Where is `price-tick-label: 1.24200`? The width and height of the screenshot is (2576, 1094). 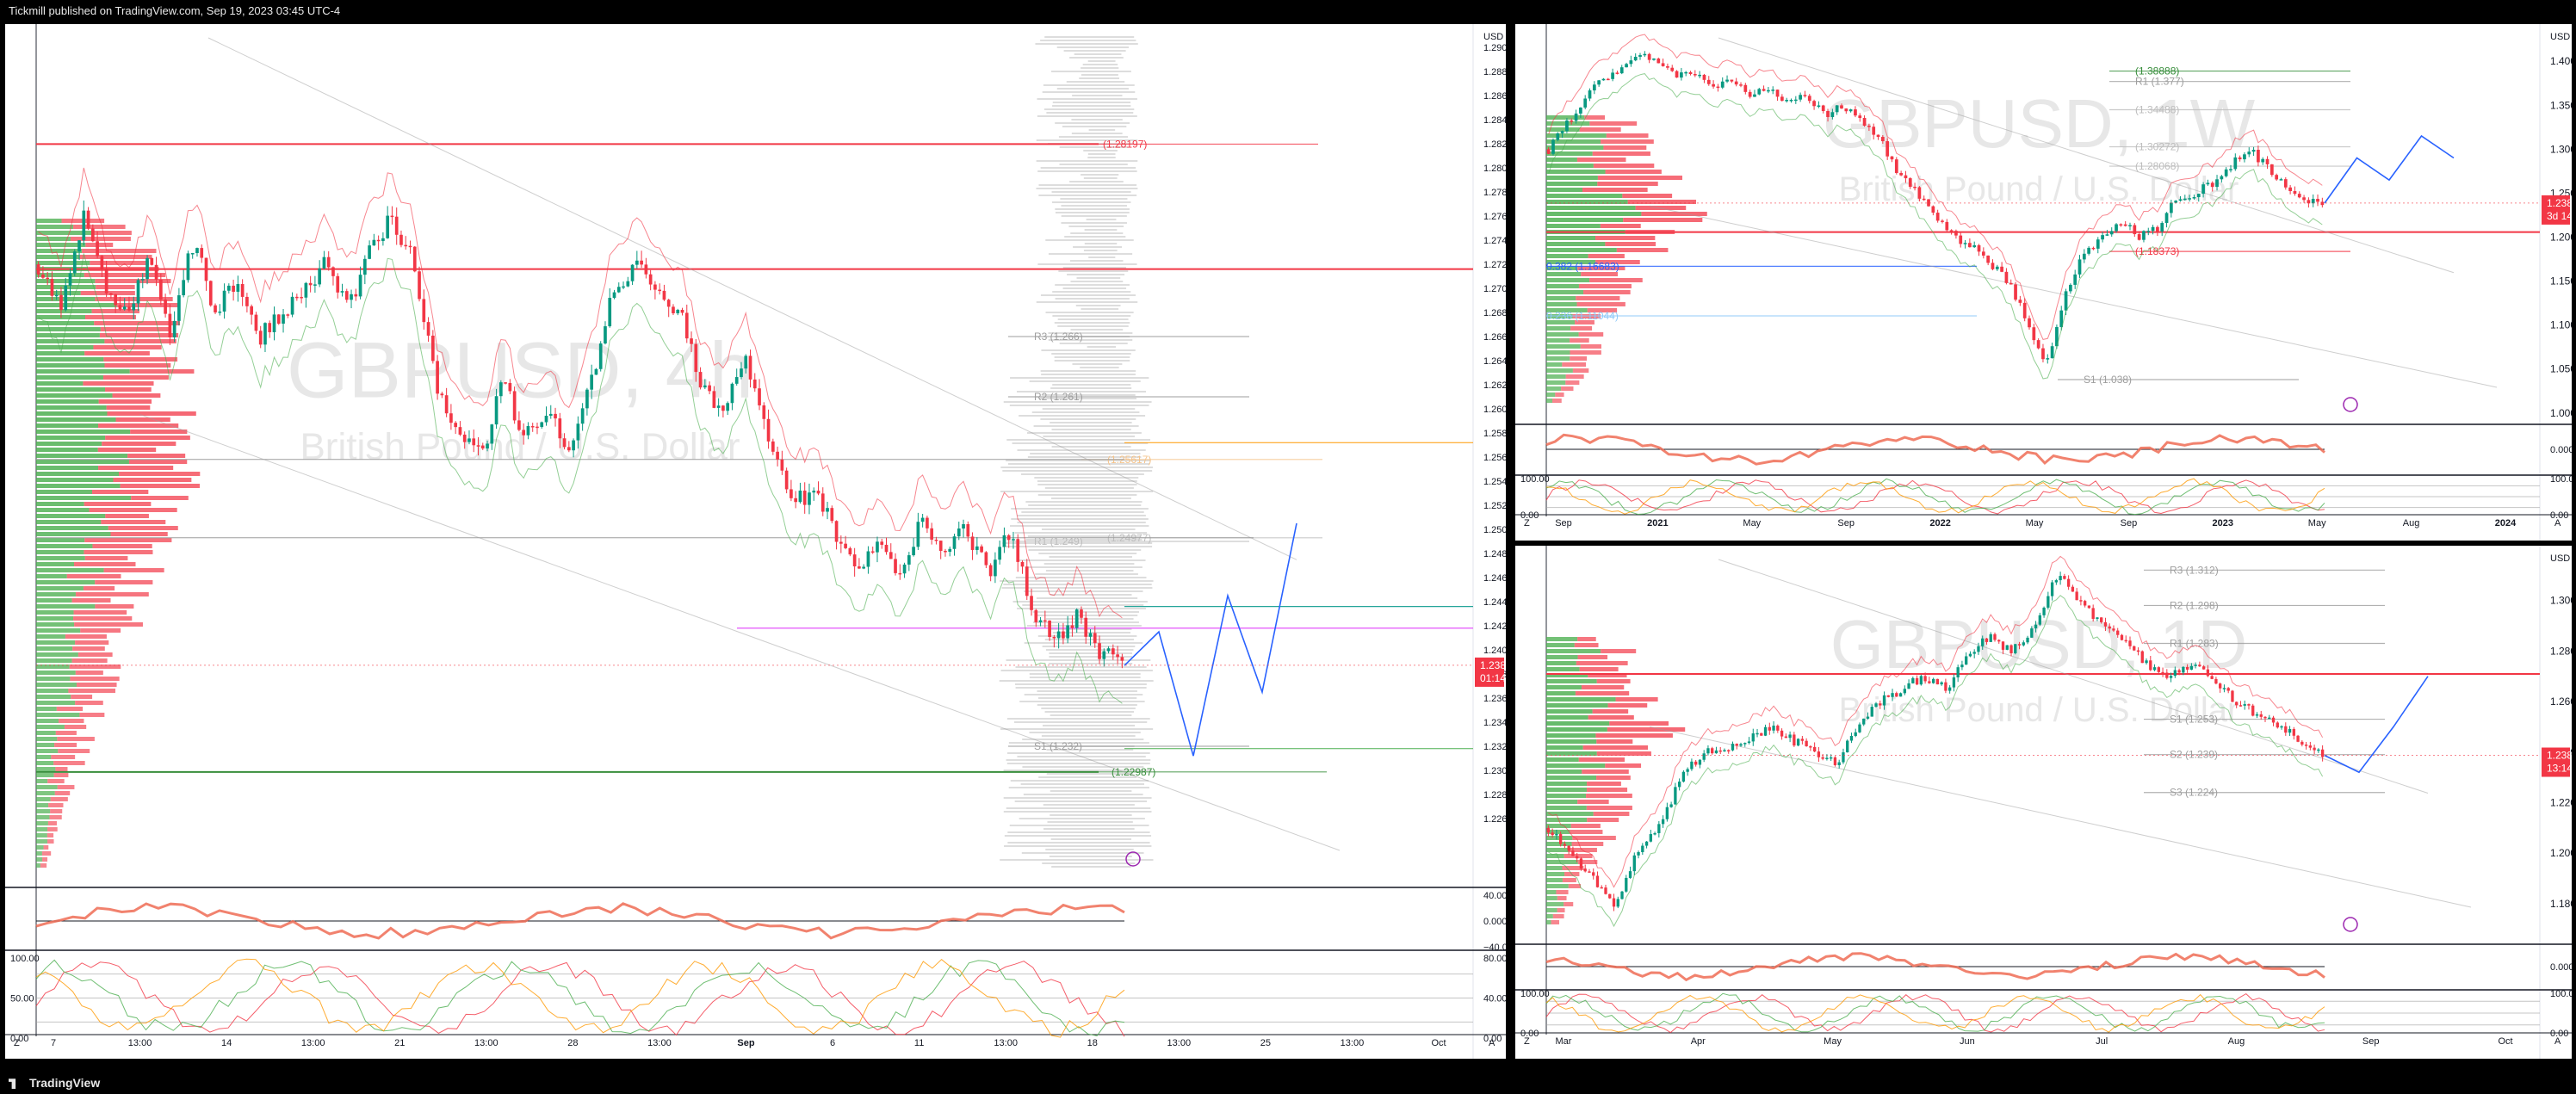
price-tick-label: 1.24200 is located at coordinates (1495, 626).